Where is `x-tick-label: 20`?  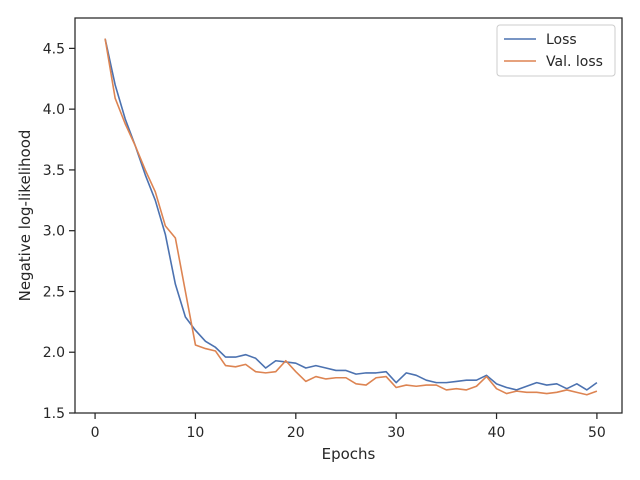 x-tick-label: 20 is located at coordinates (296, 433).